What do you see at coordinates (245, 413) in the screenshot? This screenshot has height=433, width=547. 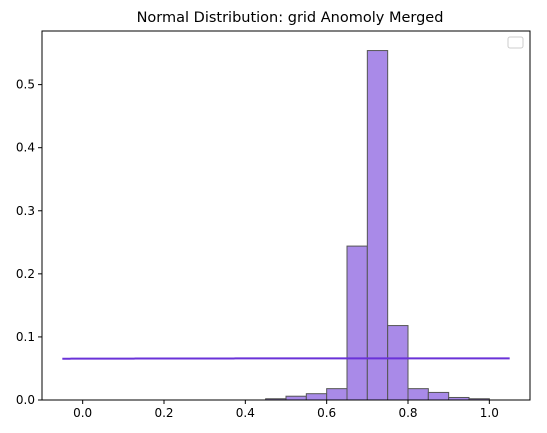 I see `x-tick-label-2: 0.4` at bounding box center [245, 413].